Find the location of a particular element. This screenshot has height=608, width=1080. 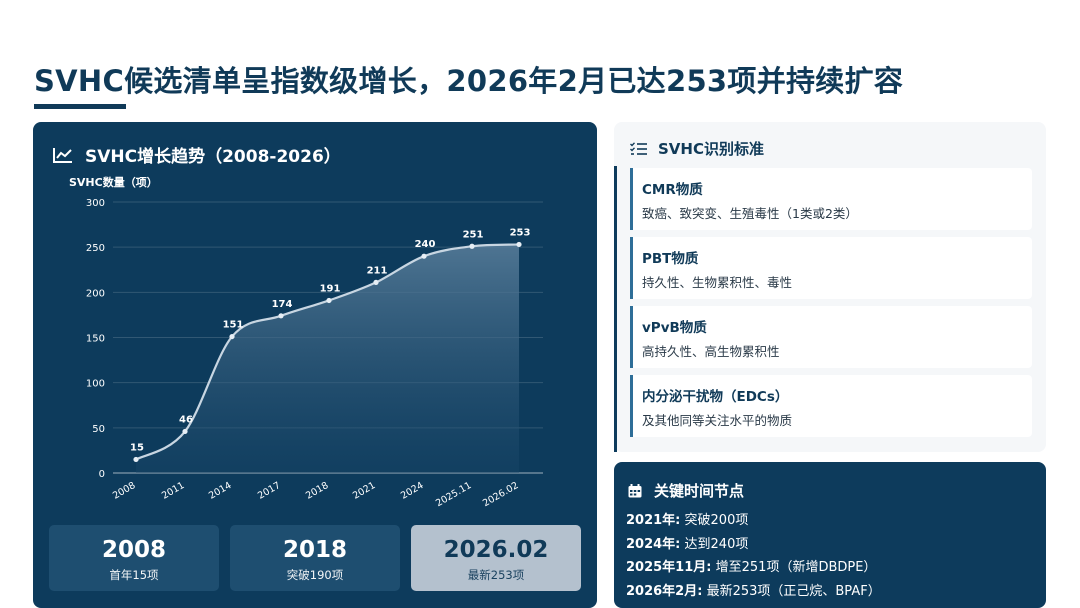

stat-card-2026: 2026.02 最新253项 is located at coordinates (496, 558).